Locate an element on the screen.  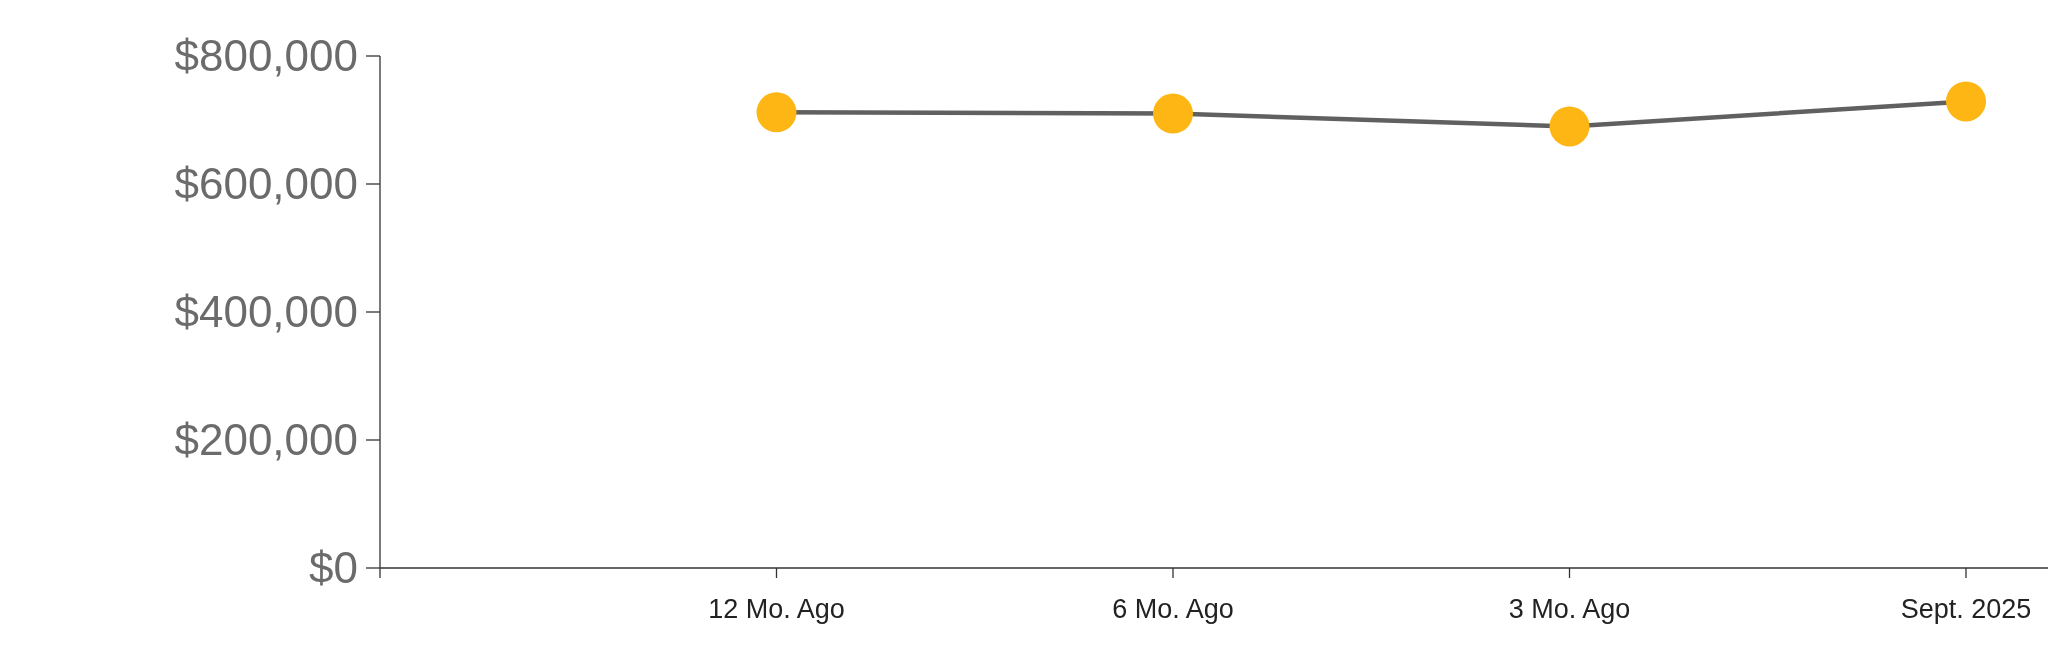
y-tick-label: $0 is located at coordinates (333, 568).